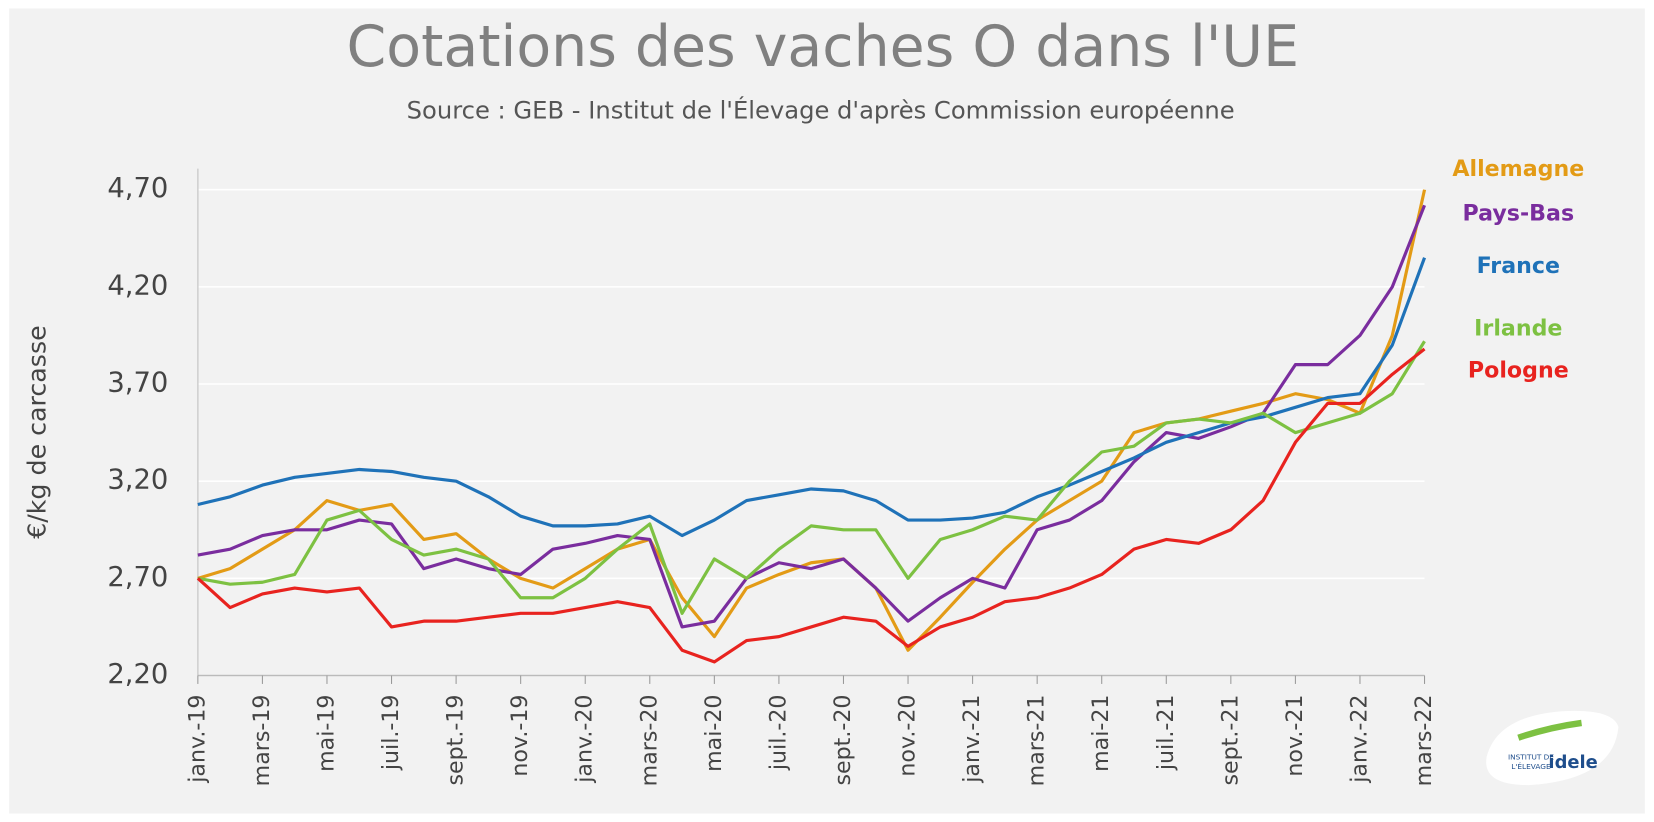  What do you see at coordinates (1518, 370) in the screenshot?
I see `legend-label: Pologne` at bounding box center [1518, 370].